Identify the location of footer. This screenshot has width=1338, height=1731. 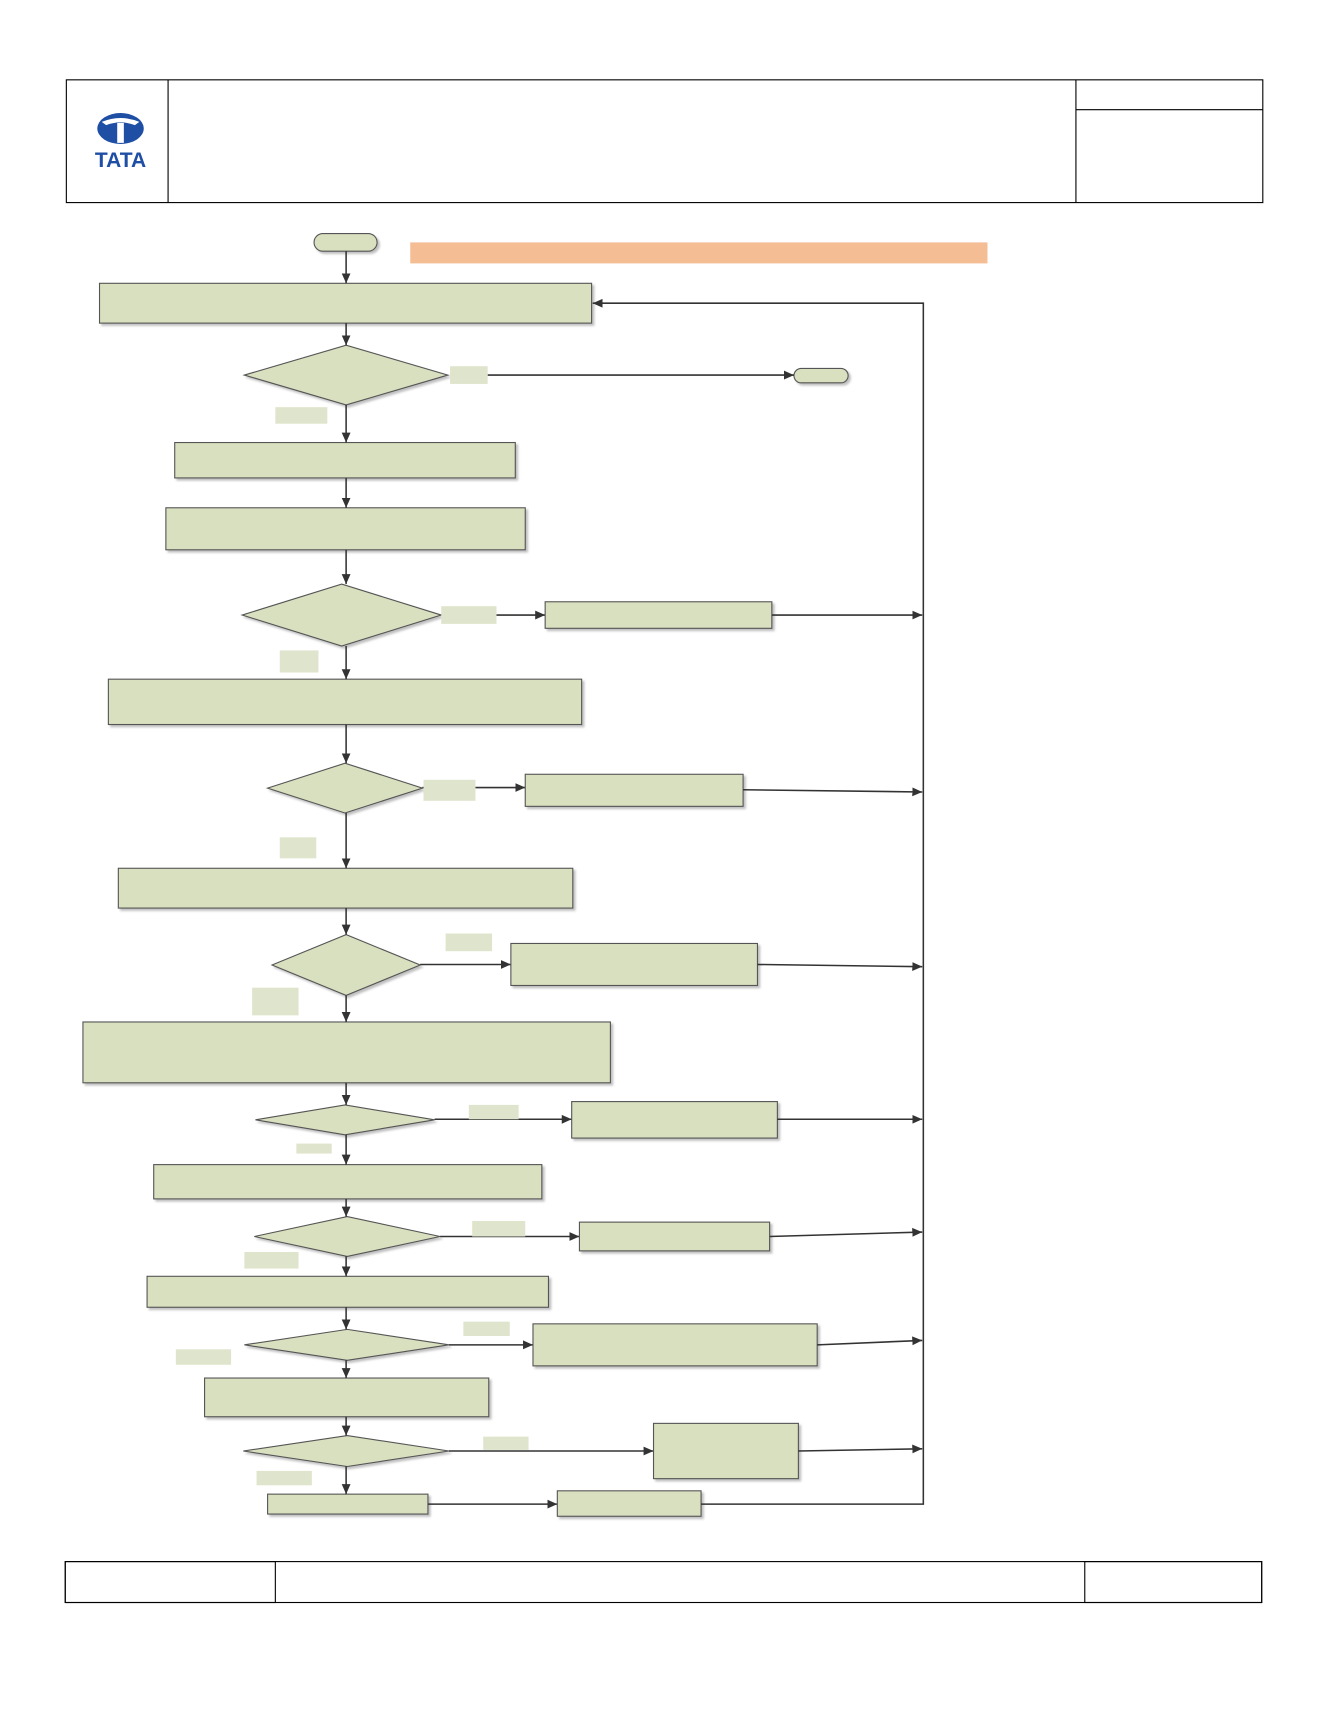
(663, 1582).